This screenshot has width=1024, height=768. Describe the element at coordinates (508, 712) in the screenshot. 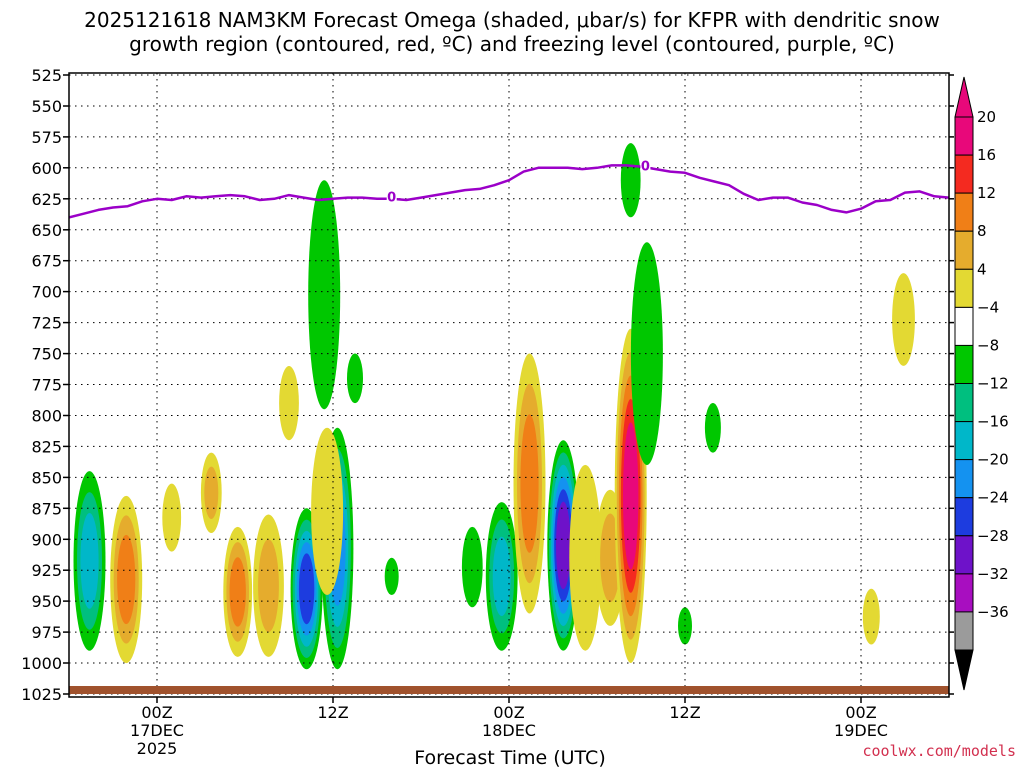

I see `x-tick-label-2-0: 00Z` at that location.